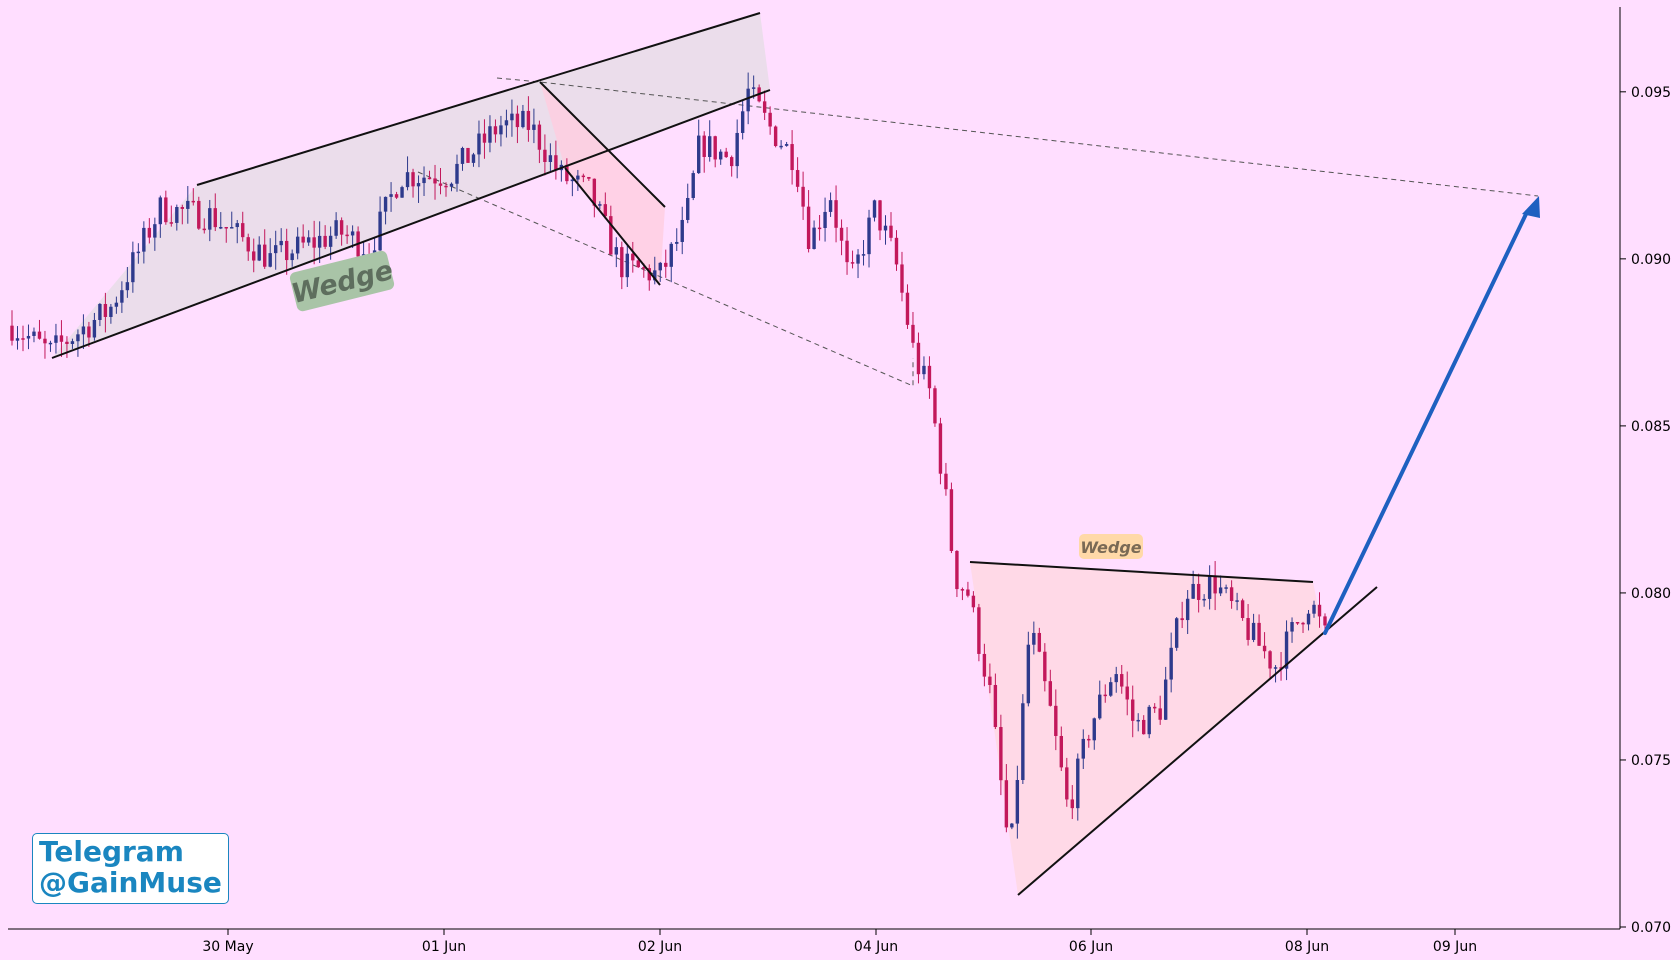  Describe the element at coordinates (1651, 93) in the screenshot. I see `y-tick-label-5: 0.095` at that location.